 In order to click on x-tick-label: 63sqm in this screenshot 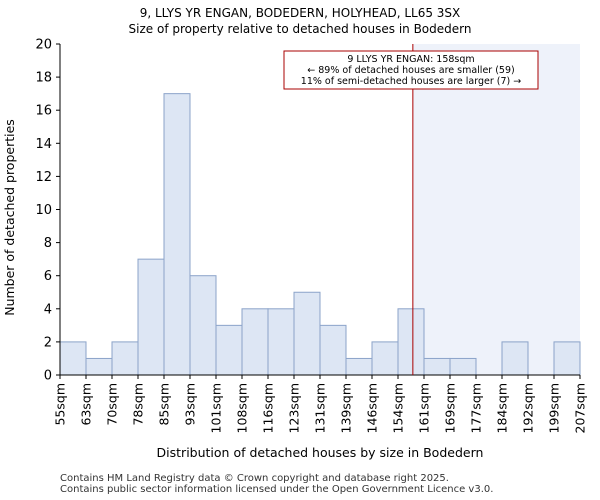, I will do `click(86, 404)`.